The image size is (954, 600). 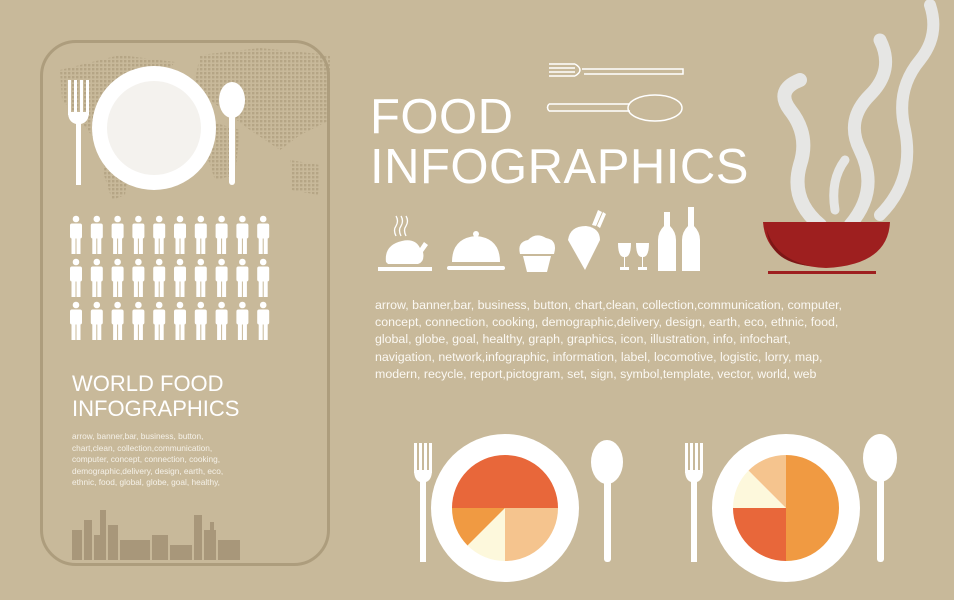 What do you see at coordinates (679, 239) in the screenshot?
I see `bottles-icon` at bounding box center [679, 239].